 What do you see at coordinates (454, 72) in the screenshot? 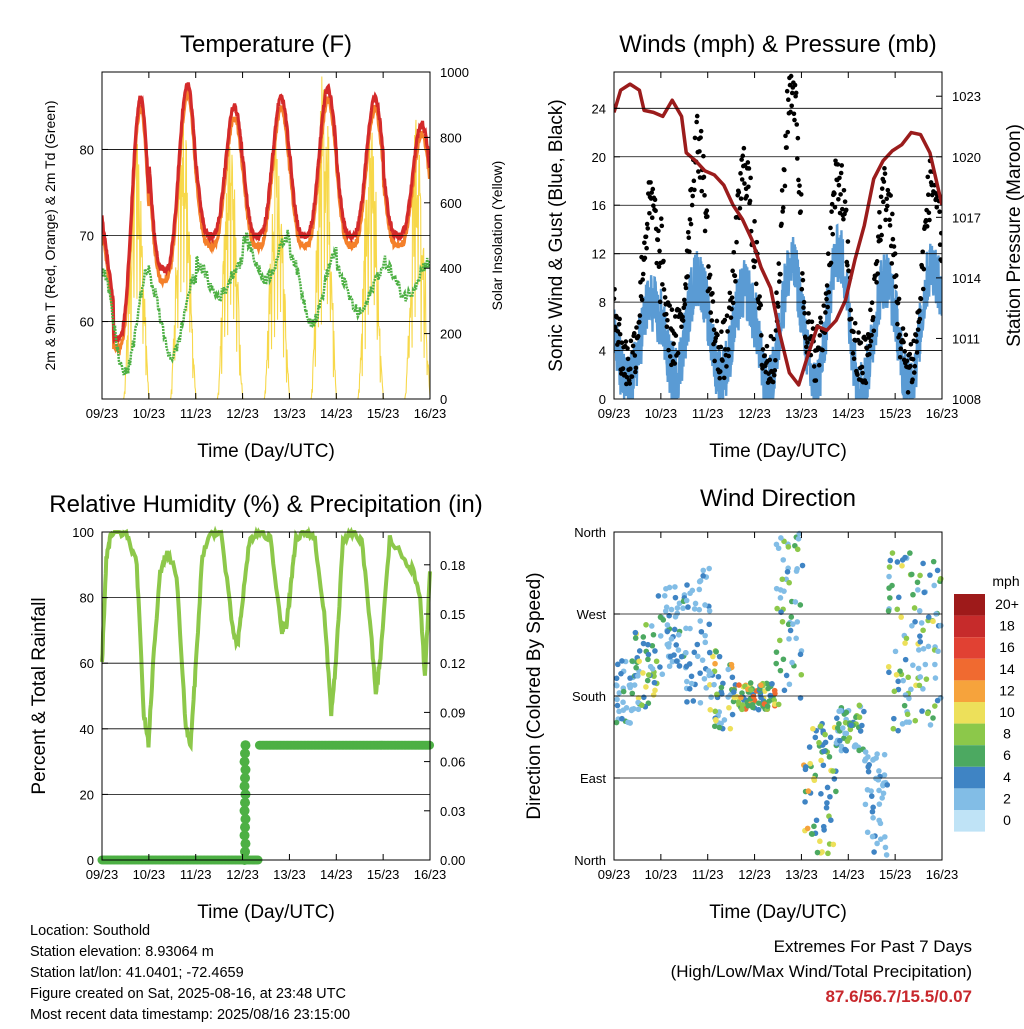
I see `temperature-ytick-right-label: 1000` at bounding box center [454, 72].